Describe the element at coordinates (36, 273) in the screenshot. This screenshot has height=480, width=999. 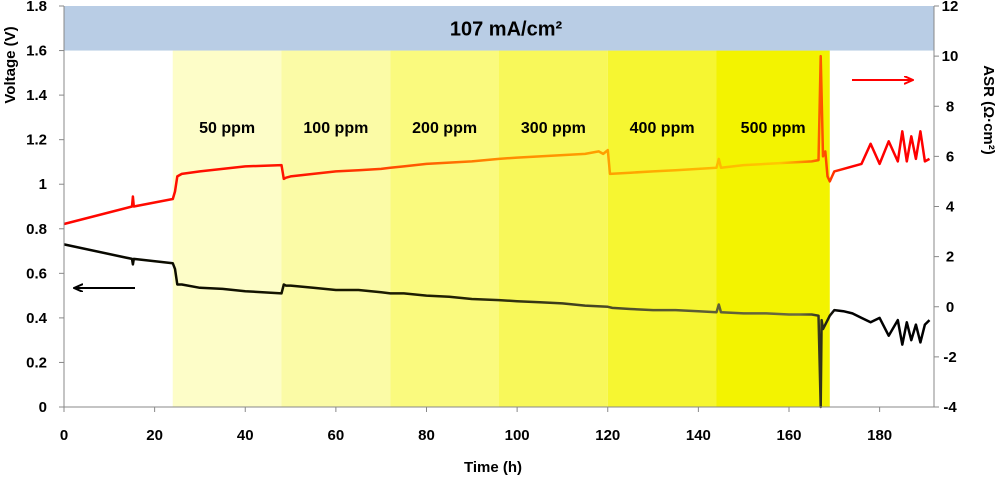
I see `y-left-tick-label: 0.6` at that location.